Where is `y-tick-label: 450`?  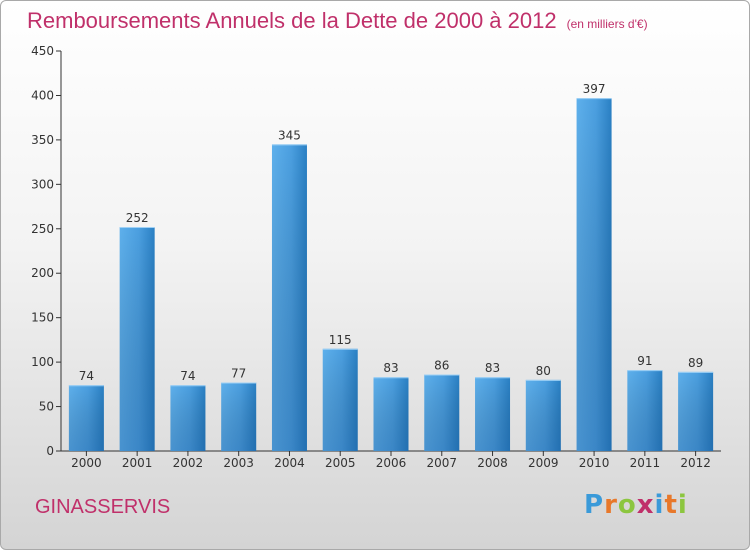 y-tick-label: 450 is located at coordinates (42, 51).